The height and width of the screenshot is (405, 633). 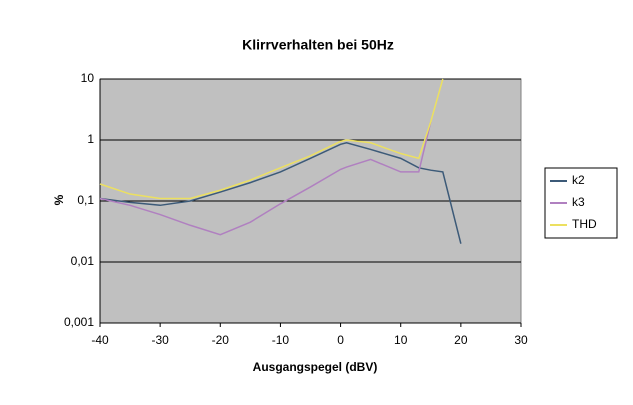 What do you see at coordinates (340, 340) in the screenshot?
I see `x-tick-label: 0` at bounding box center [340, 340].